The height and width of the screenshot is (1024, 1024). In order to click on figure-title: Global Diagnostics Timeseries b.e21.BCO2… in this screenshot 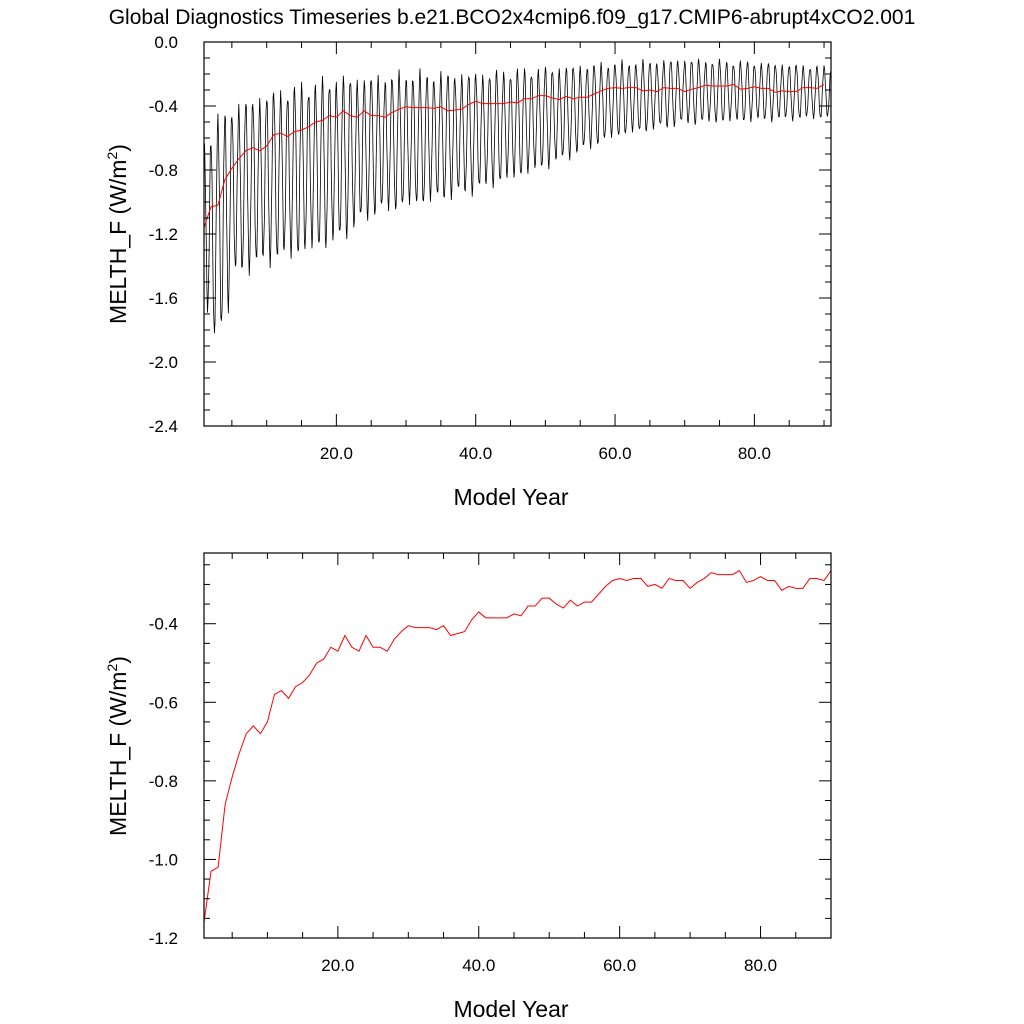, I will do `click(512, 17)`.